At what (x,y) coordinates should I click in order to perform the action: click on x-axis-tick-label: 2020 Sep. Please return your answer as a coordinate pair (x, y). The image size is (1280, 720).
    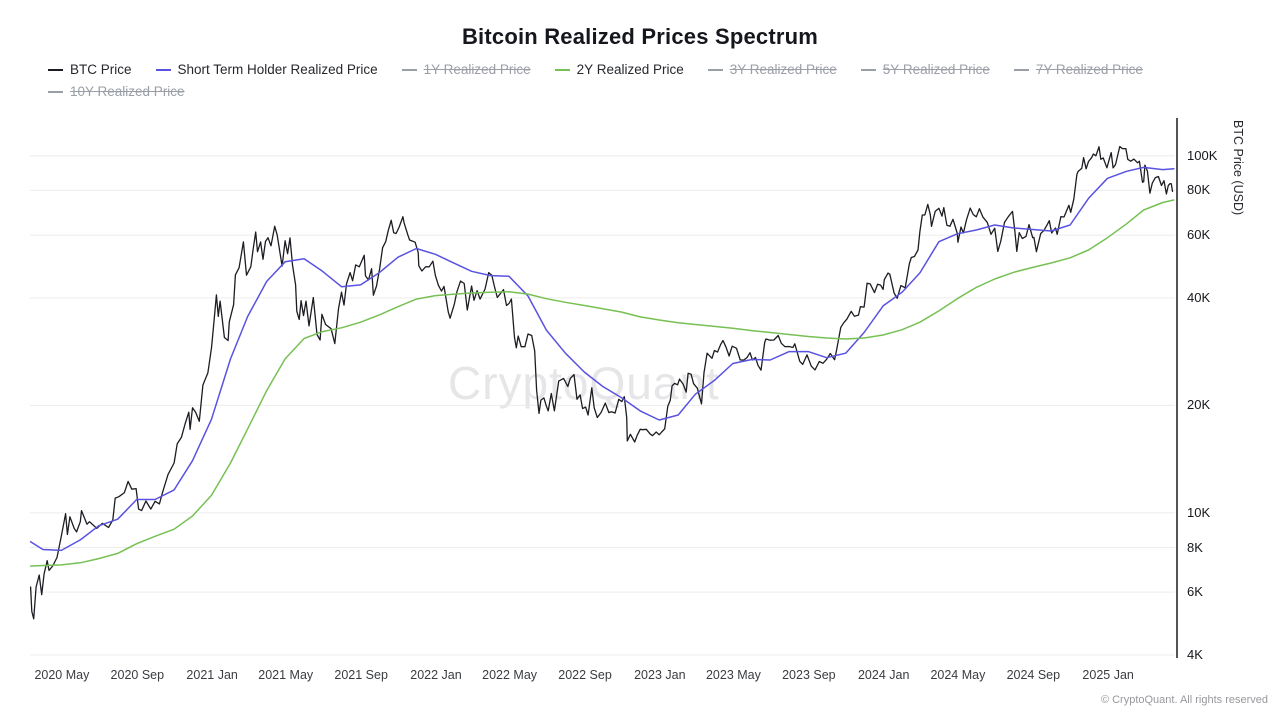
    Looking at the image, I should click on (137, 675).